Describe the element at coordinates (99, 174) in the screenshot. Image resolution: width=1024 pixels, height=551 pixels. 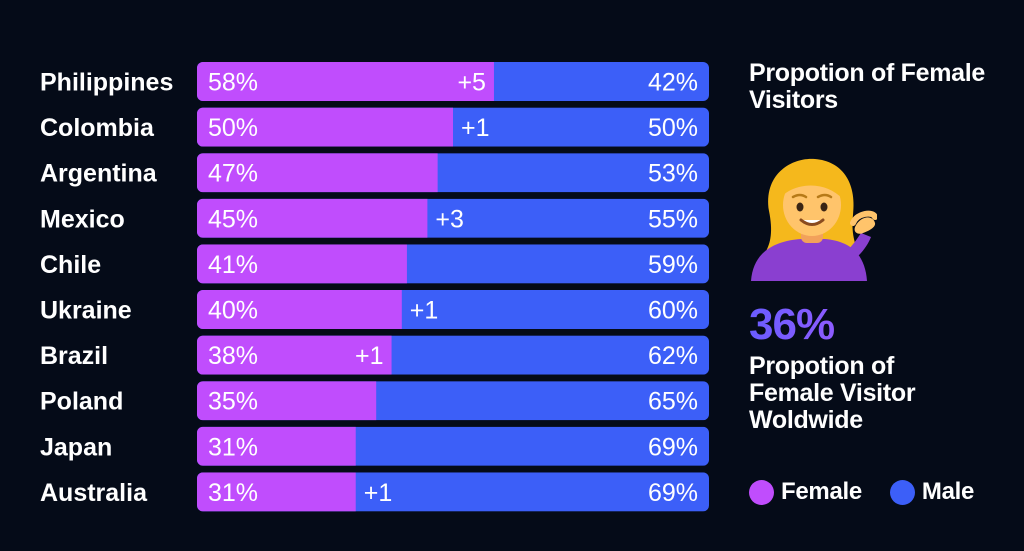
I see `category-label-argentina: Argentina` at that location.